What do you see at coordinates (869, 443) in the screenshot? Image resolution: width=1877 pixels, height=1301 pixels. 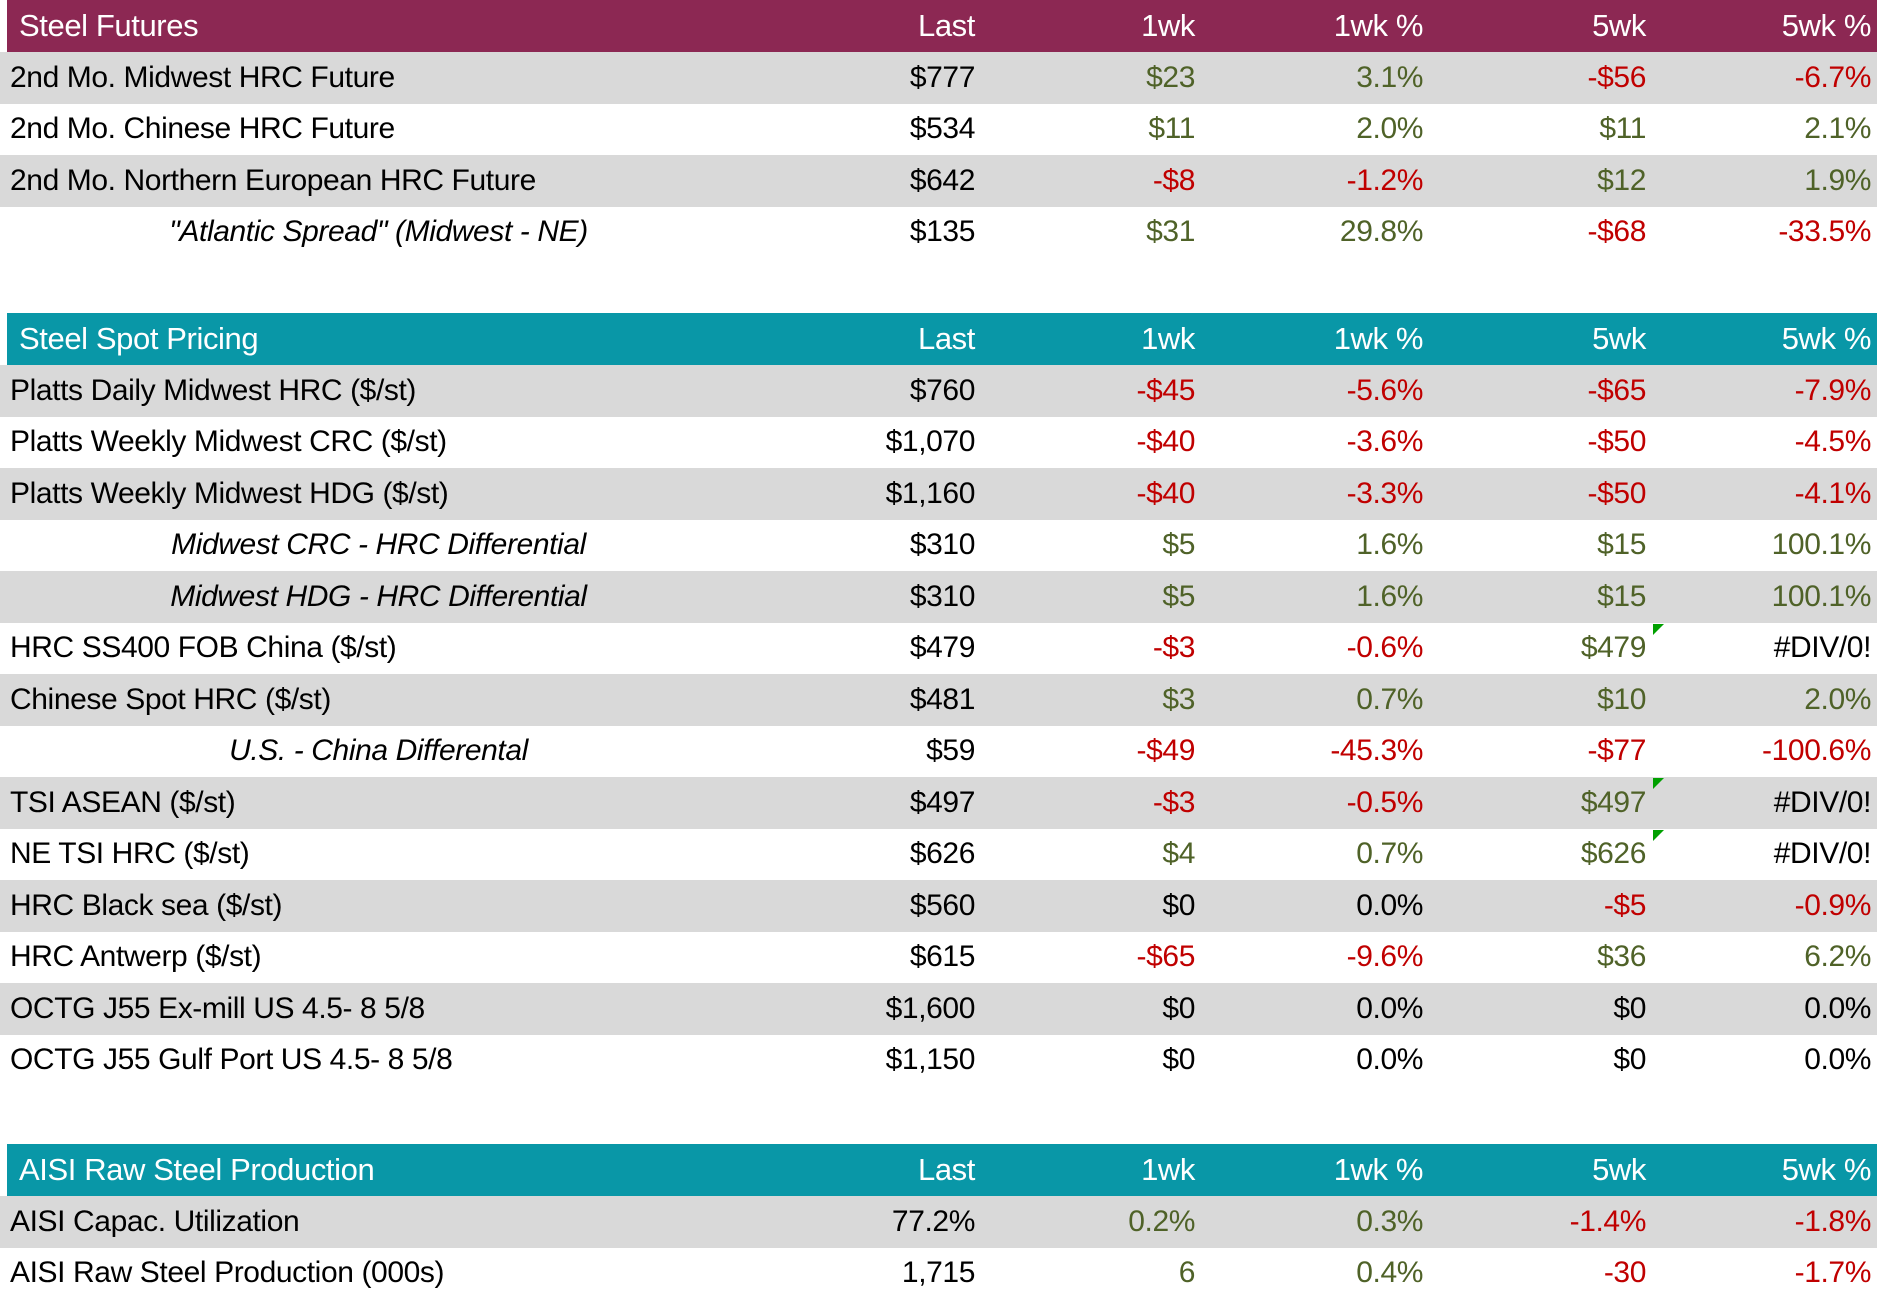 I see `cell-last: $1,070` at bounding box center [869, 443].